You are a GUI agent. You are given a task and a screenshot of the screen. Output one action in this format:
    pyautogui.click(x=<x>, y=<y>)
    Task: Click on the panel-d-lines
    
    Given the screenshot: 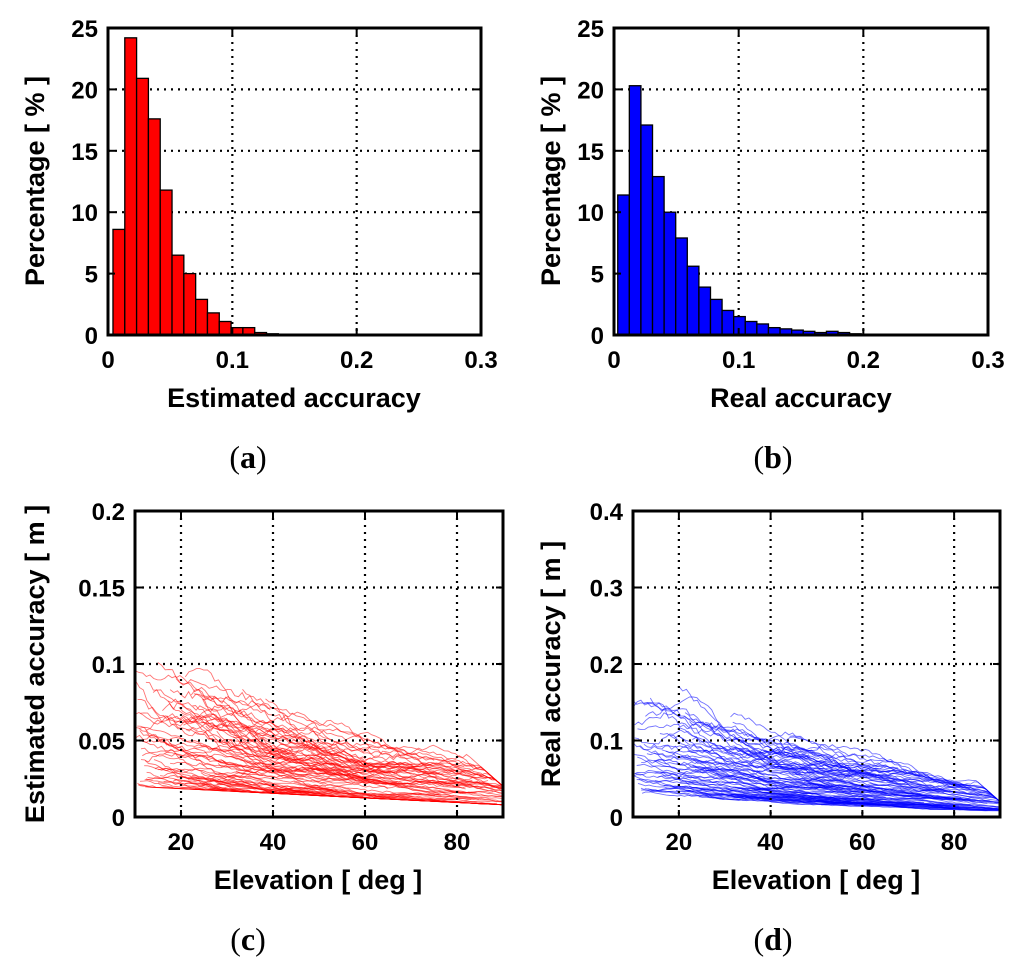 What is the action you would take?
    pyautogui.click(x=816, y=749)
    